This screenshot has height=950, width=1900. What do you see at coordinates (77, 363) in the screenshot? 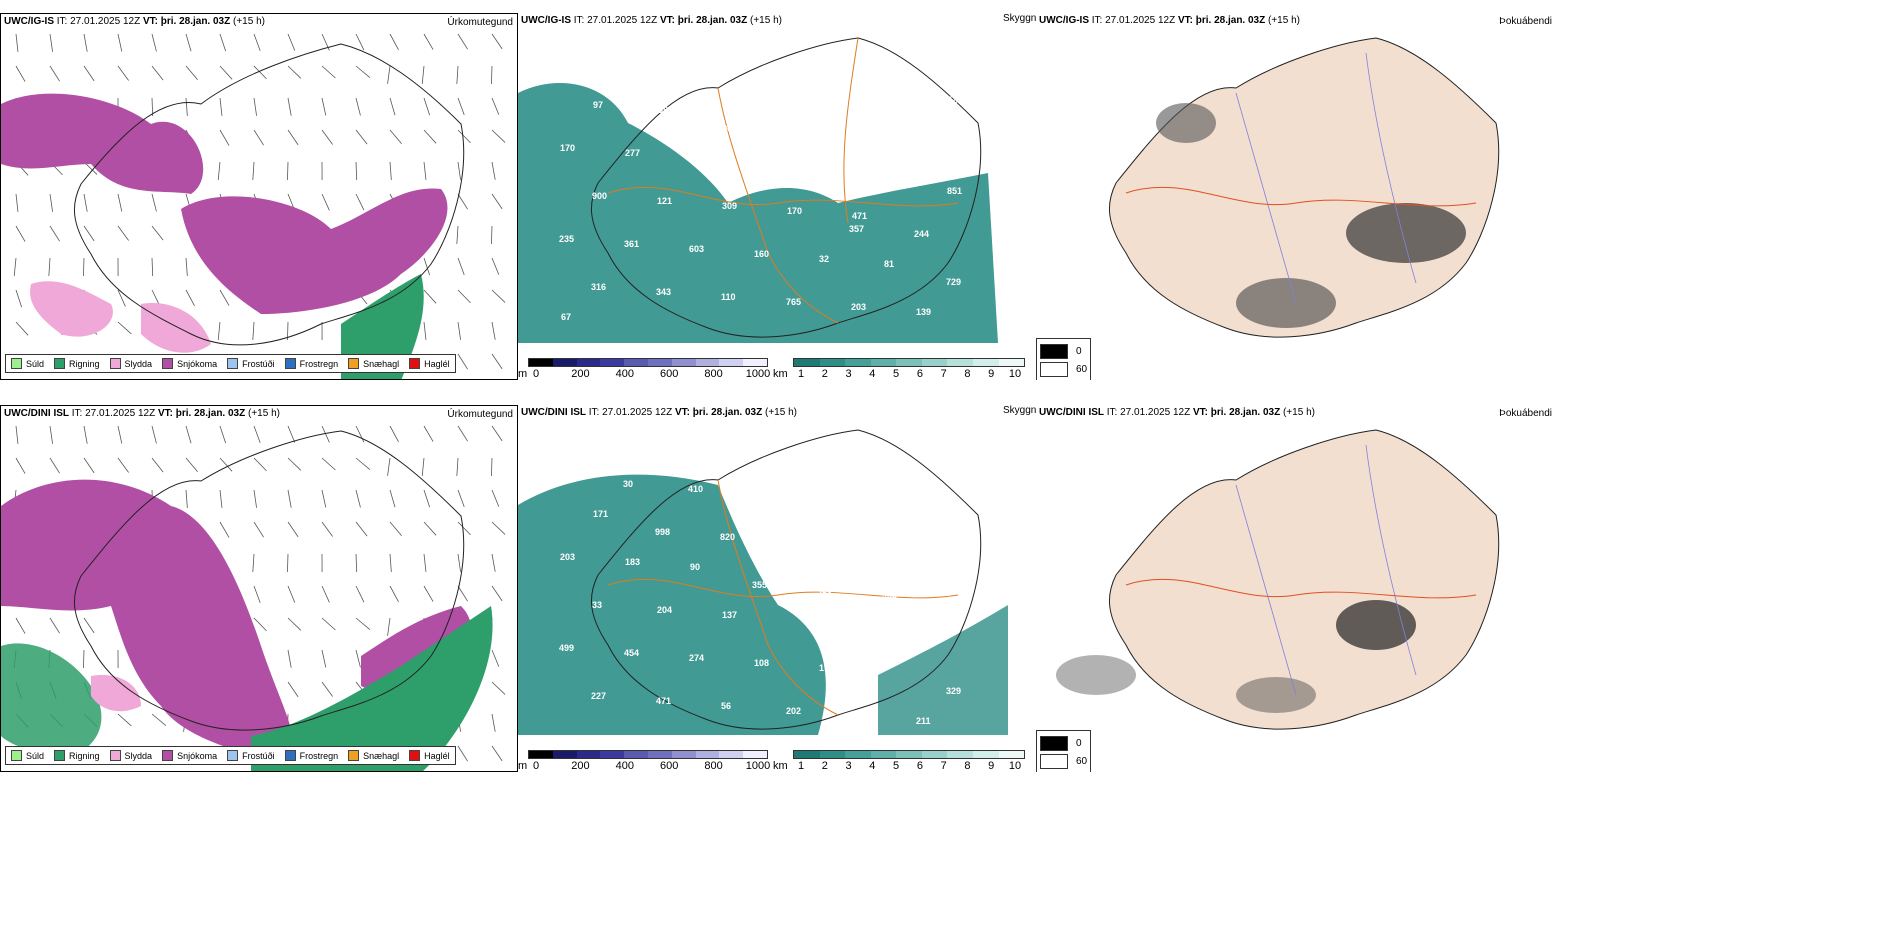
I see `legend-item: Rigning` at bounding box center [77, 363].